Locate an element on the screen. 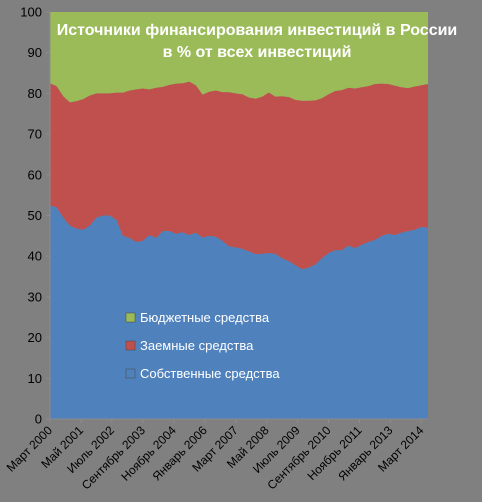 This screenshot has width=482, height=502. legend-swatch-budget is located at coordinates (130, 317).